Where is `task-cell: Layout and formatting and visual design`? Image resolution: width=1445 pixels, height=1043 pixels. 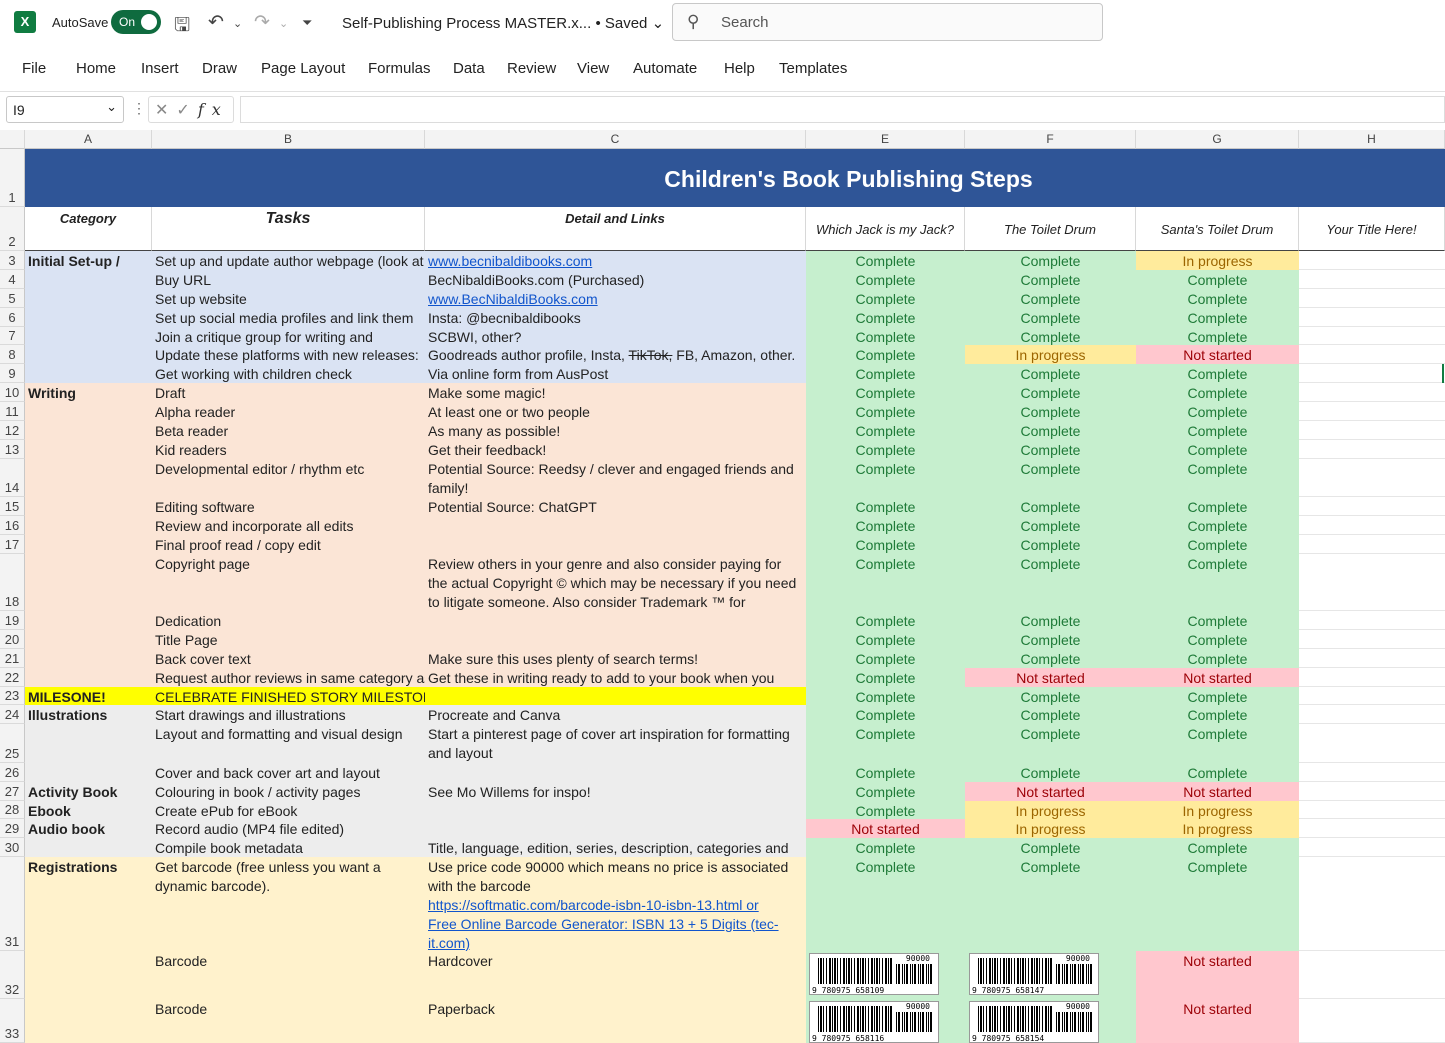 task-cell: Layout and formatting and visual design is located at coordinates (279, 734).